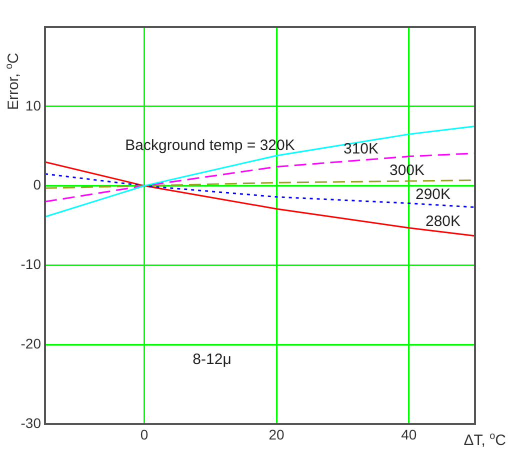 This screenshot has width=510, height=455. I want to click on series-label: 280K, so click(443, 221).